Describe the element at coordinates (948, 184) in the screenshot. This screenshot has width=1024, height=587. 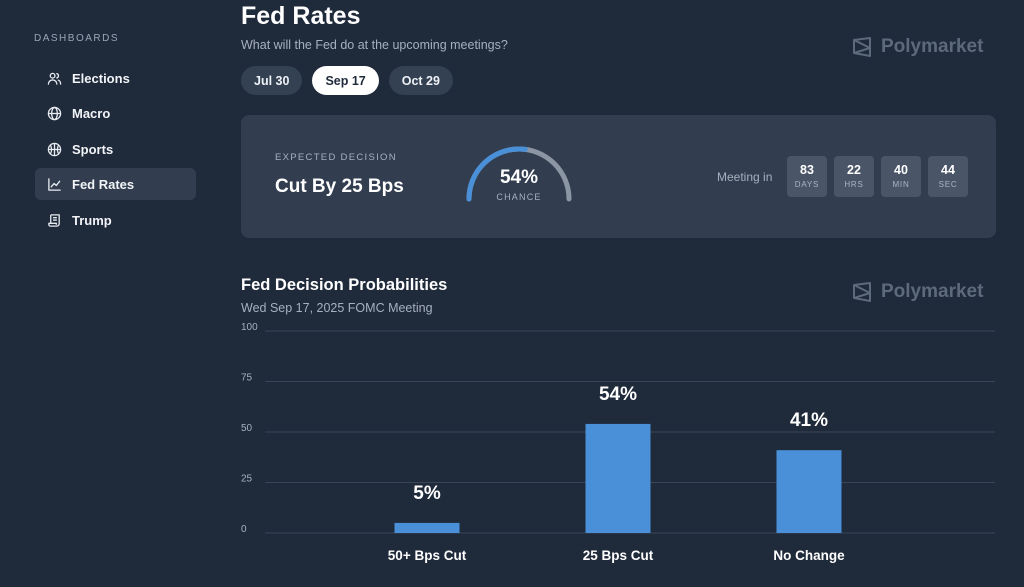
I see `countdown-unit: SEC` at that location.